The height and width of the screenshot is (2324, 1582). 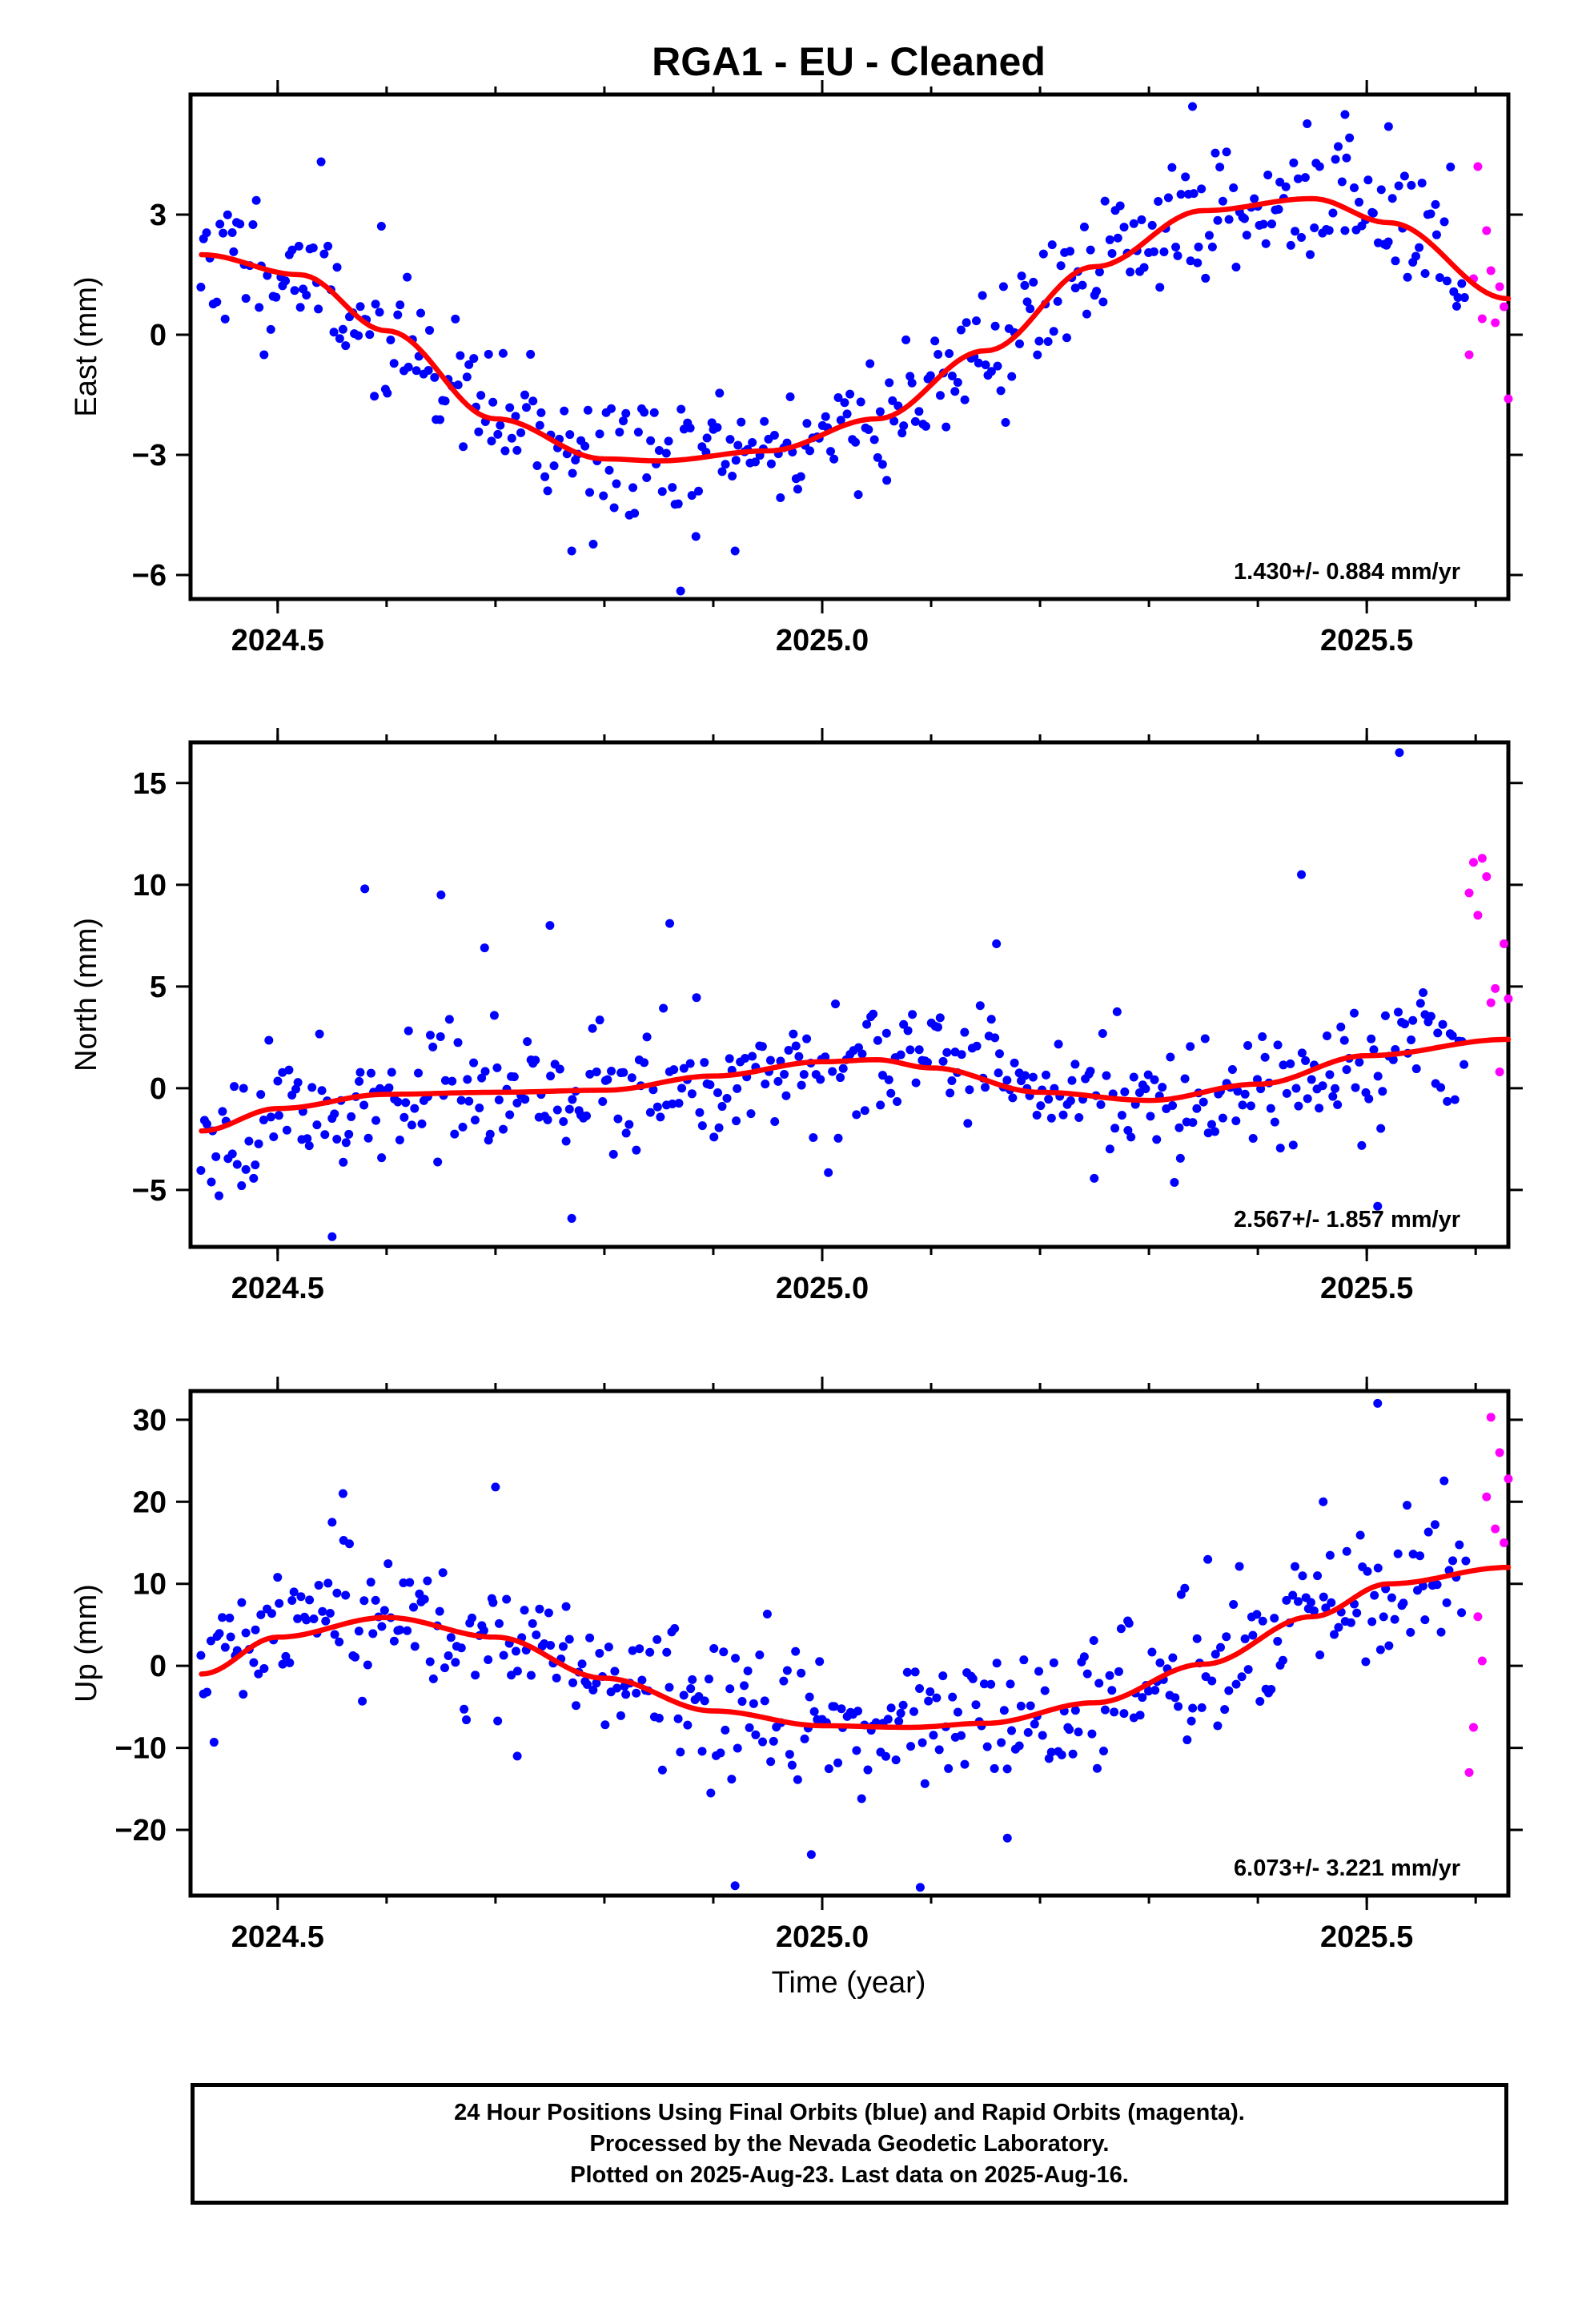 What do you see at coordinates (855, 1085) in the screenshot?
I see `north-fit-curve` at bounding box center [855, 1085].